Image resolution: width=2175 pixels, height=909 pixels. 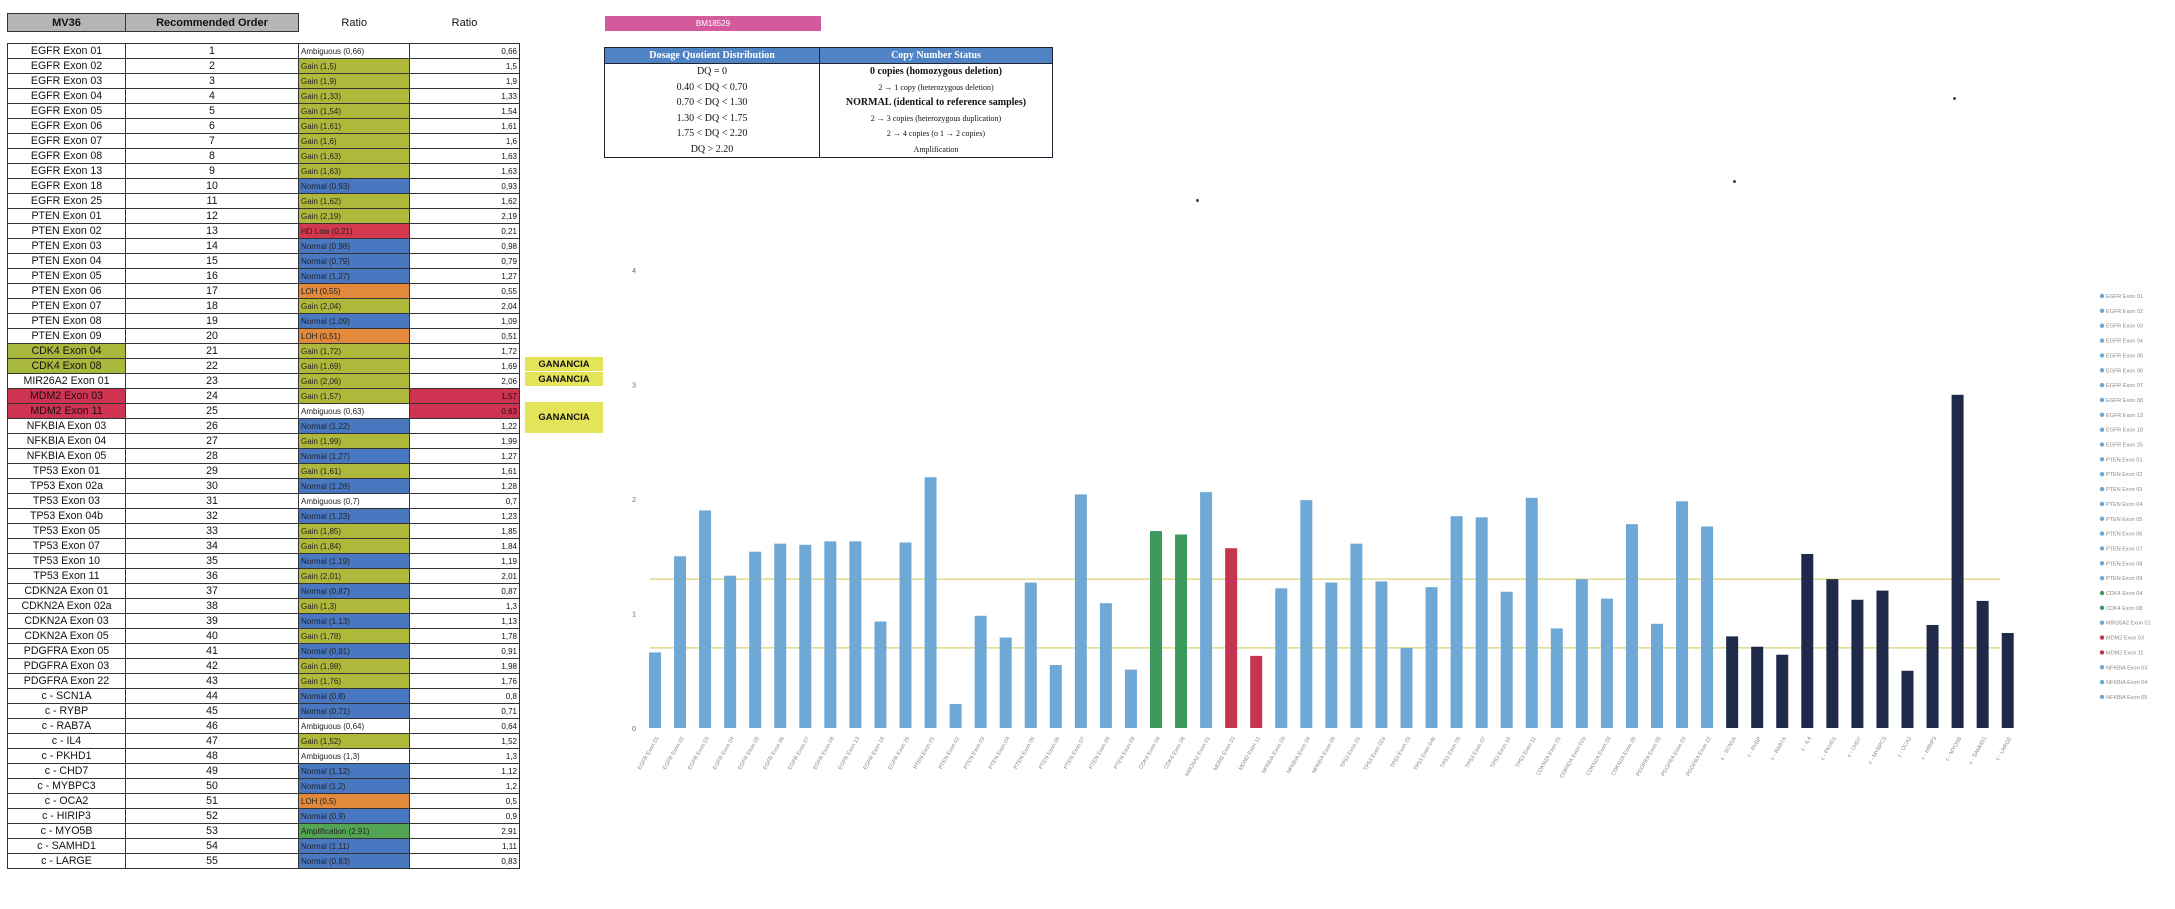 I want to click on recommended-order: 20, so click(x=212, y=336).